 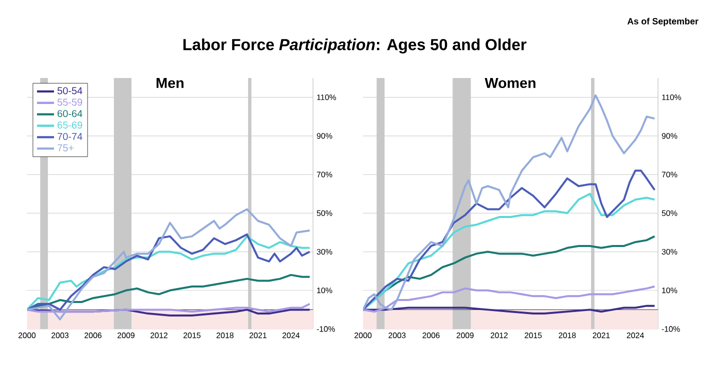 I want to click on legend-label: 60-64, so click(x=70, y=114).